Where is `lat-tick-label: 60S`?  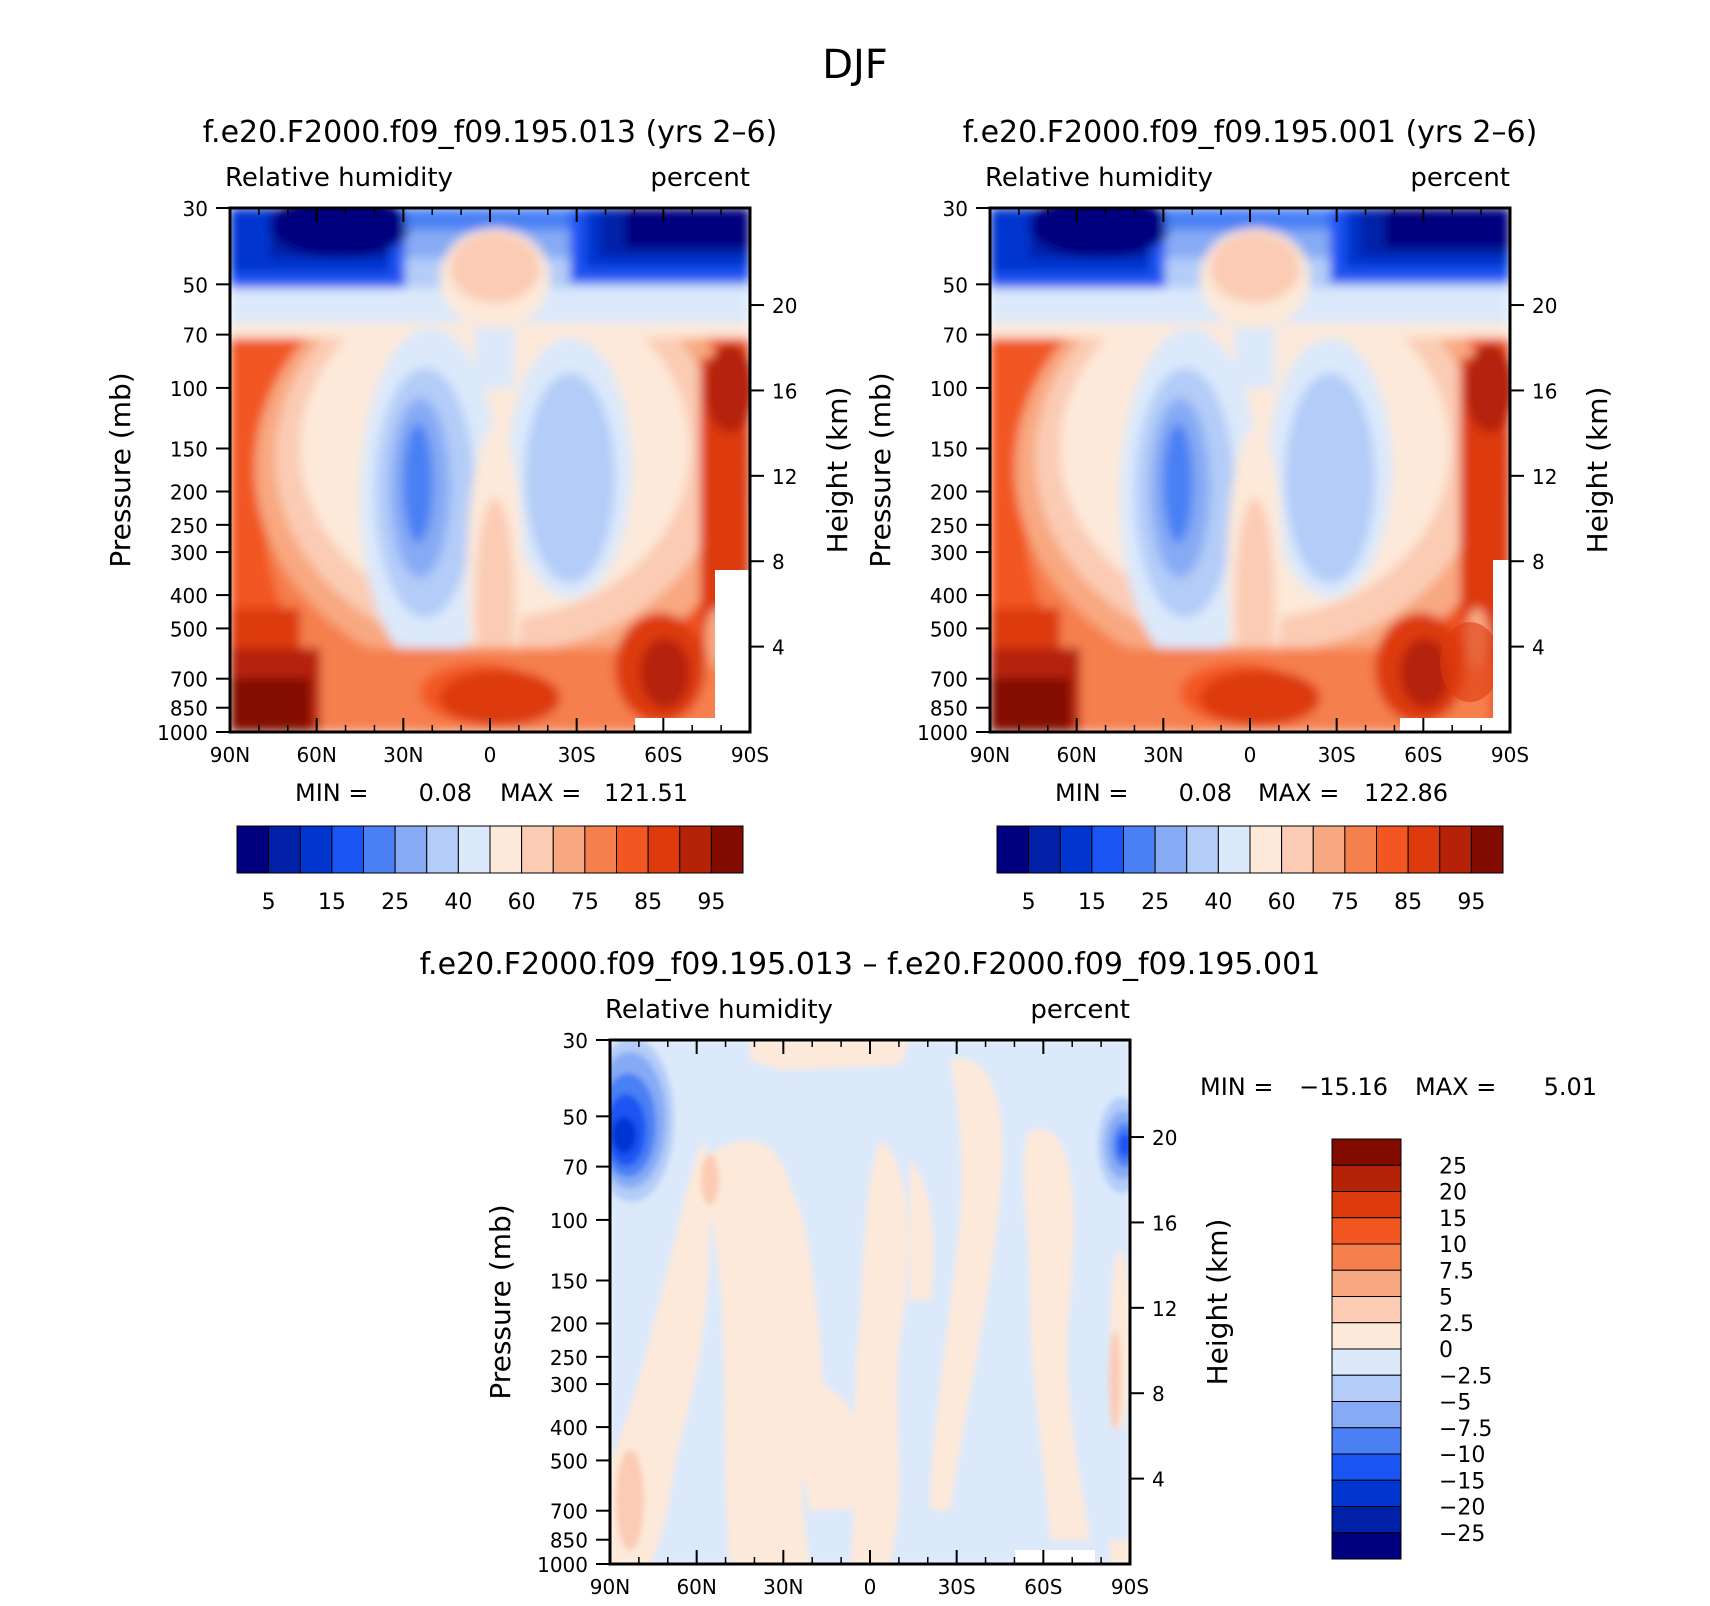
lat-tick-label: 60S is located at coordinates (1423, 755).